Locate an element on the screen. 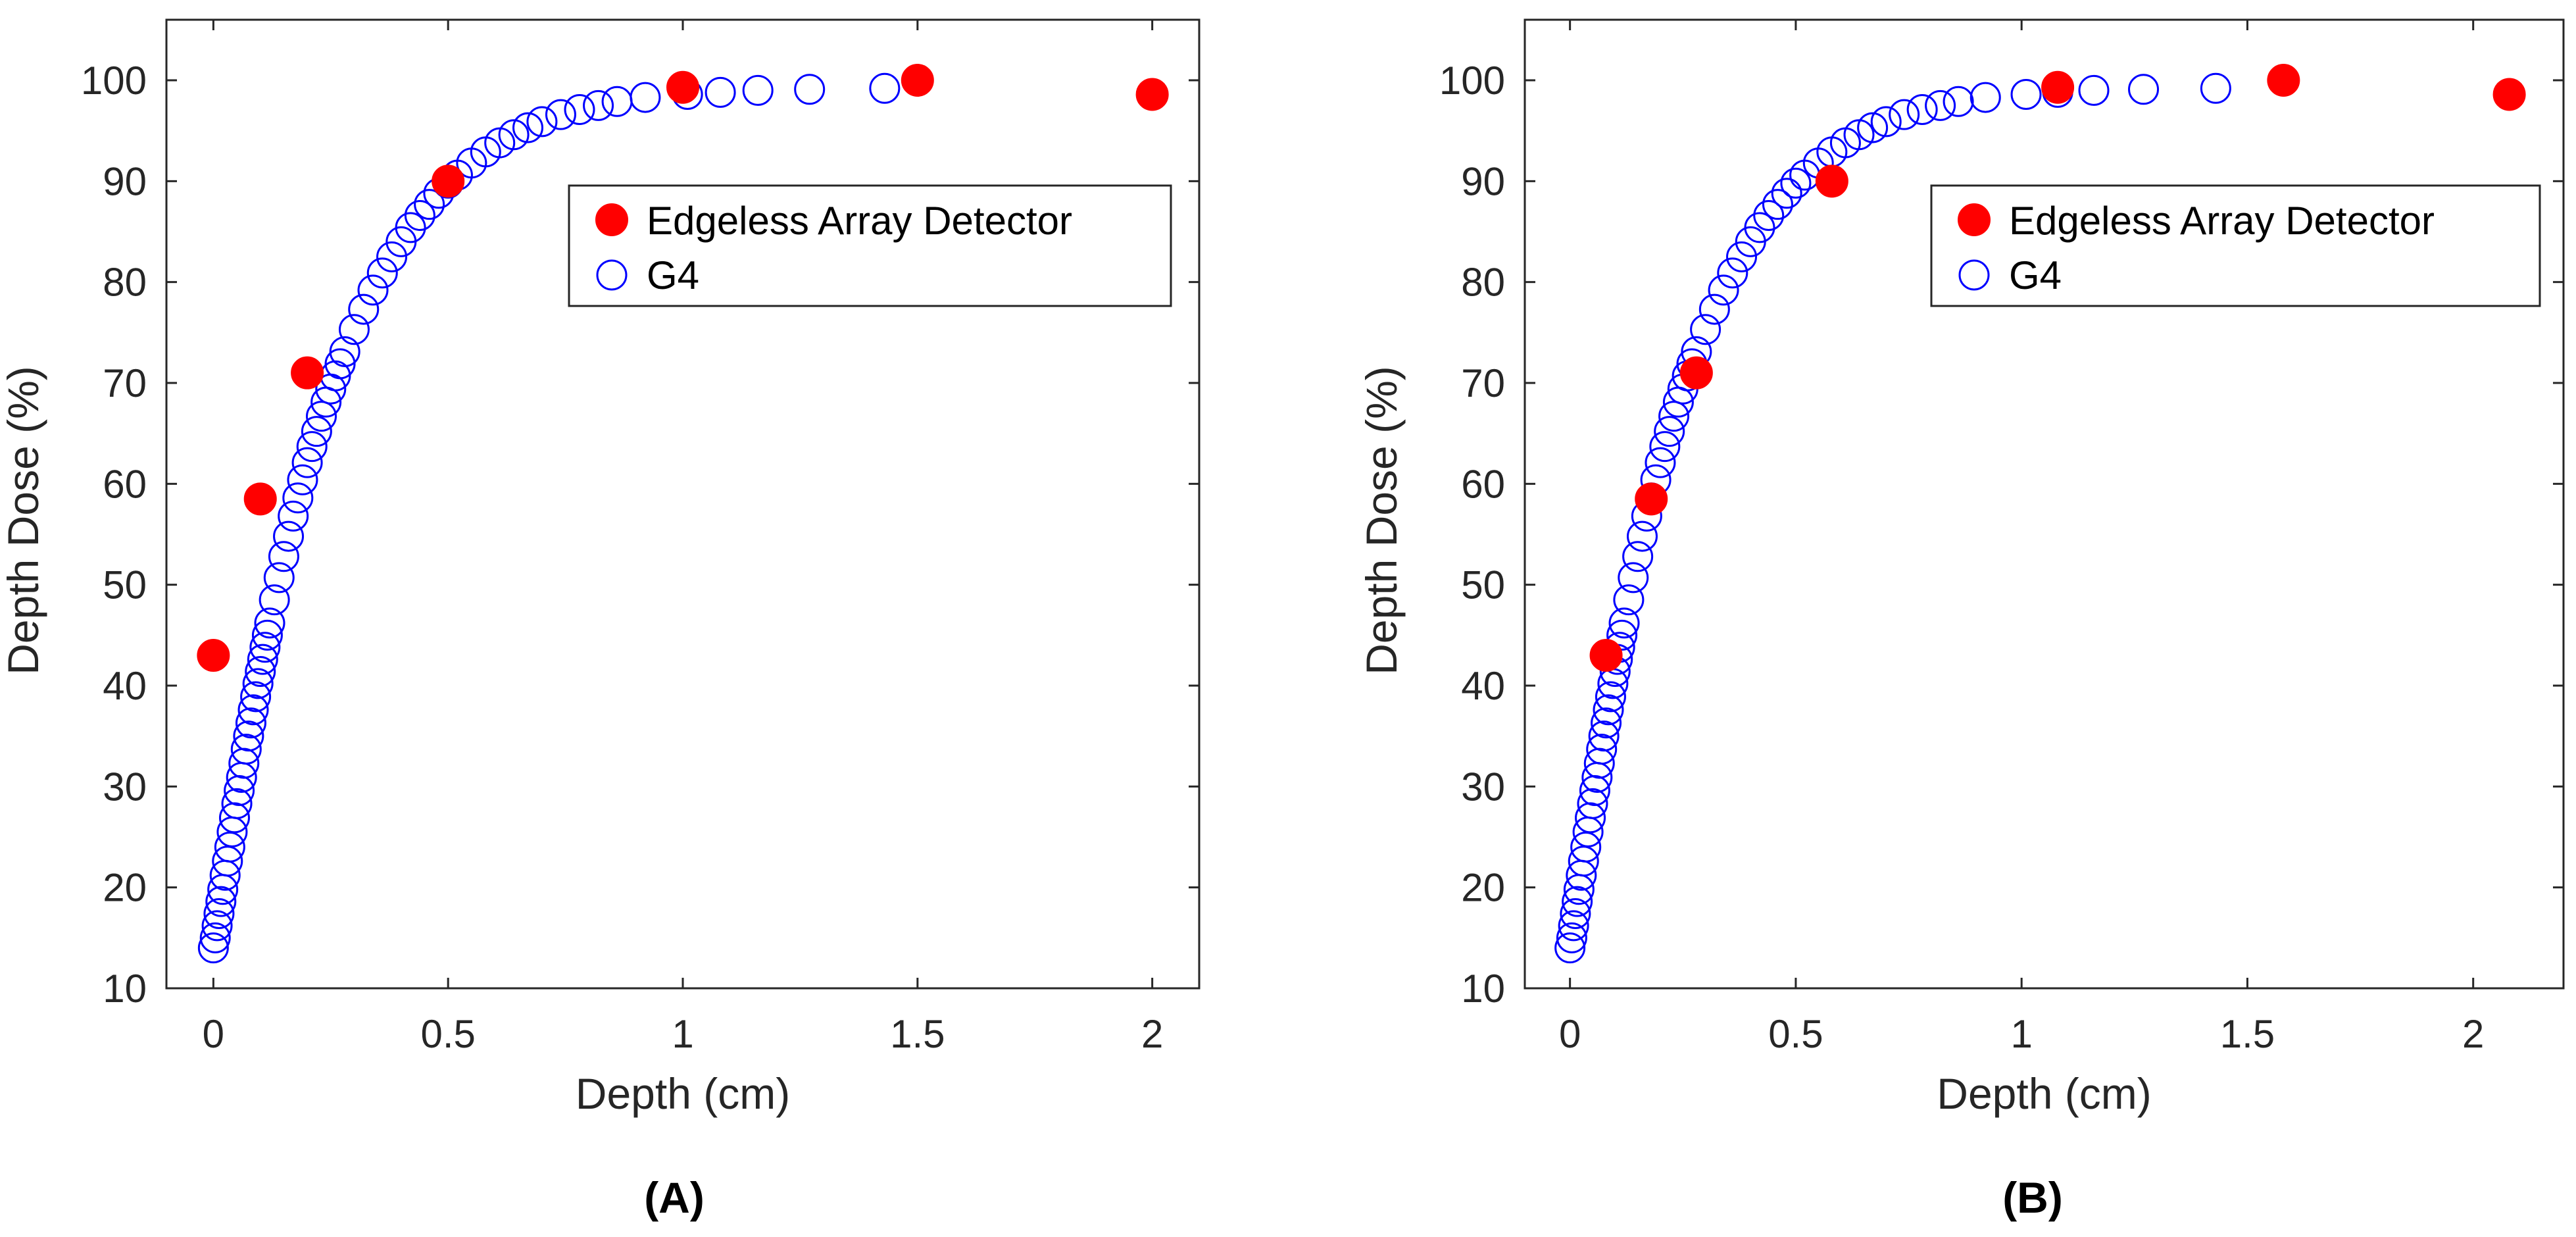 The image size is (2576, 1237). x-tick-label: 1.5 is located at coordinates (917, 1034).